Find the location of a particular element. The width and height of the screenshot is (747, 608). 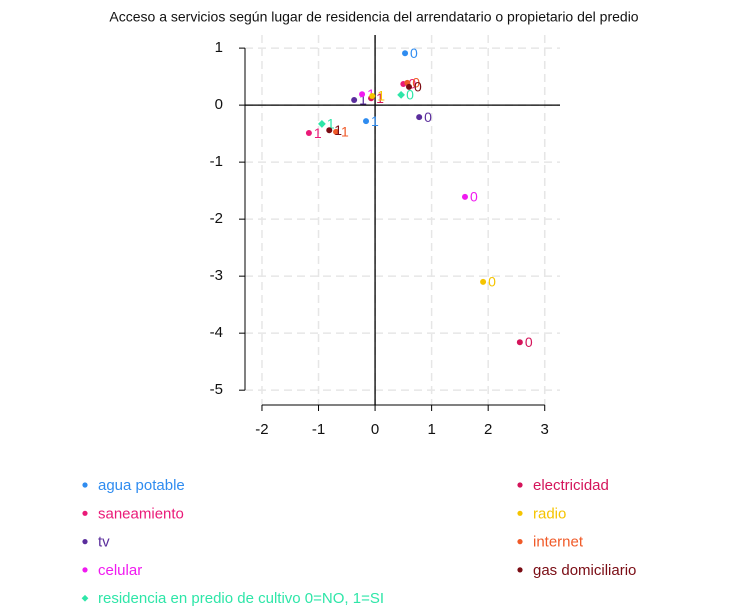

legend-label: internet is located at coordinates (558, 542).